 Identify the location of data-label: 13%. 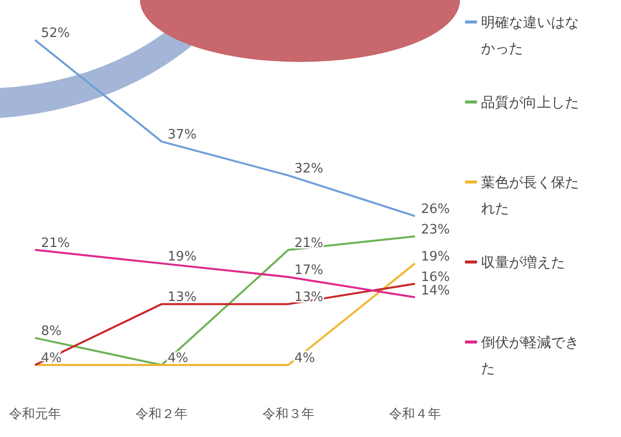
(182, 298).